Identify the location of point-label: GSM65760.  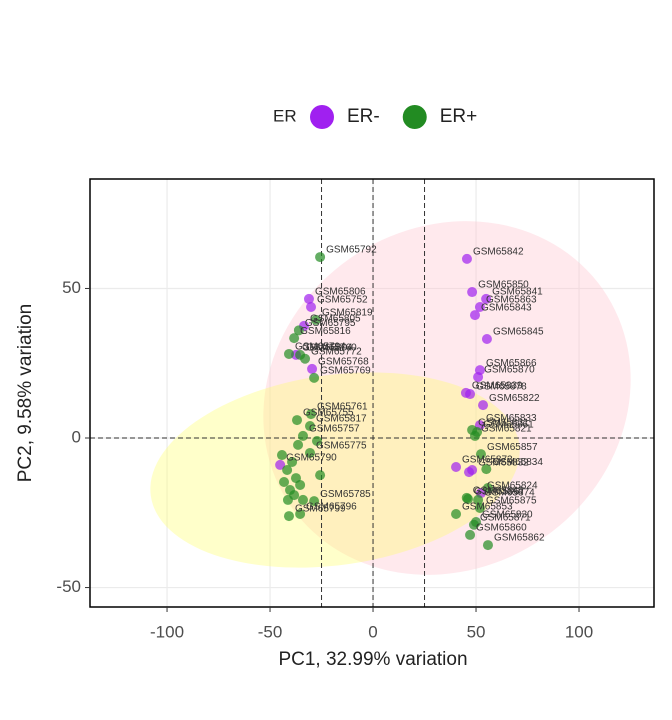
(331, 348).